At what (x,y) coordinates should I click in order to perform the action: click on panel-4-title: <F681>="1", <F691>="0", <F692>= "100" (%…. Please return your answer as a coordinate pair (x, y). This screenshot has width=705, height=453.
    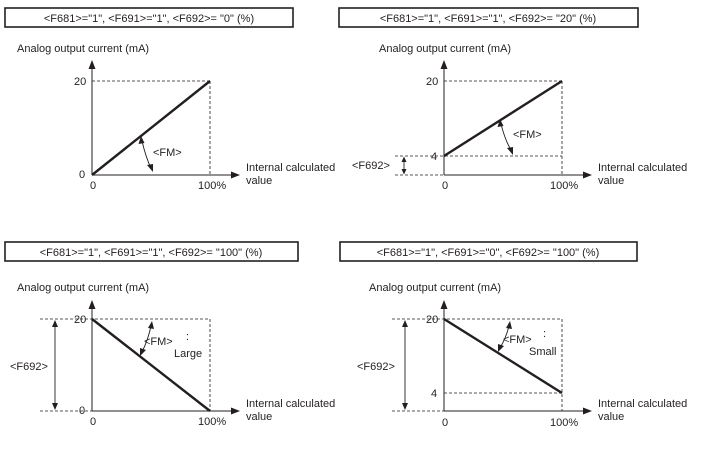
    Looking at the image, I should click on (488, 253).